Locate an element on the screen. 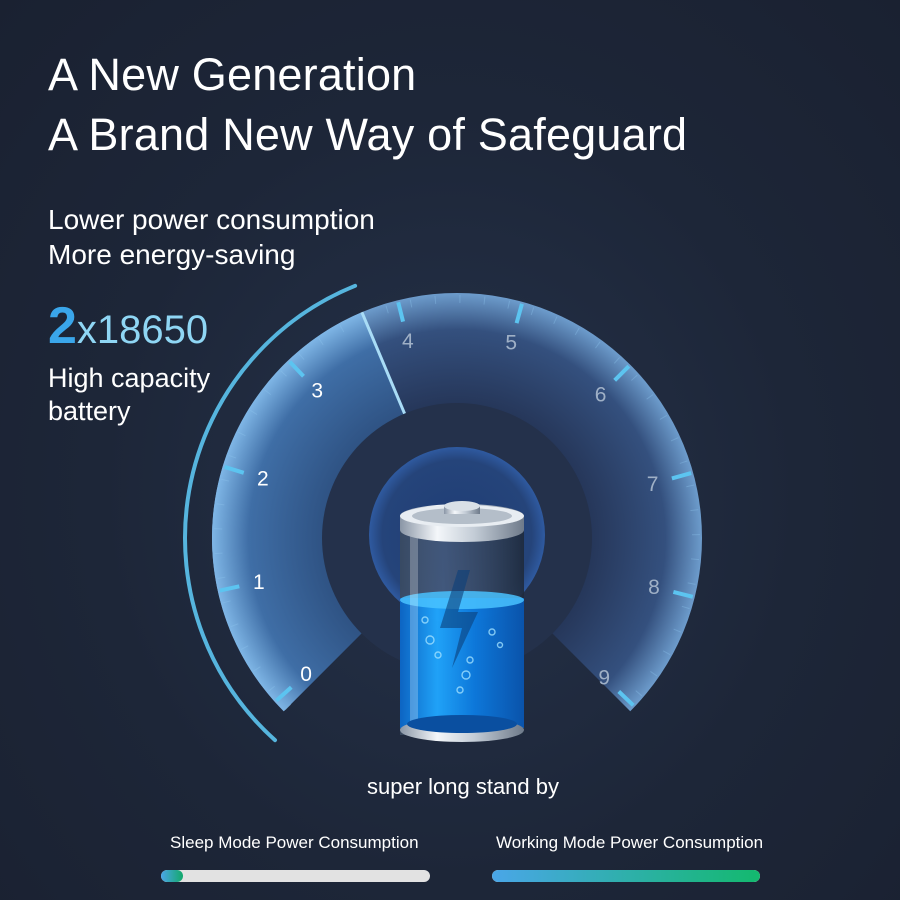 This screenshot has height=900, width=900. battery-count: 2x18650 is located at coordinates (128, 326).